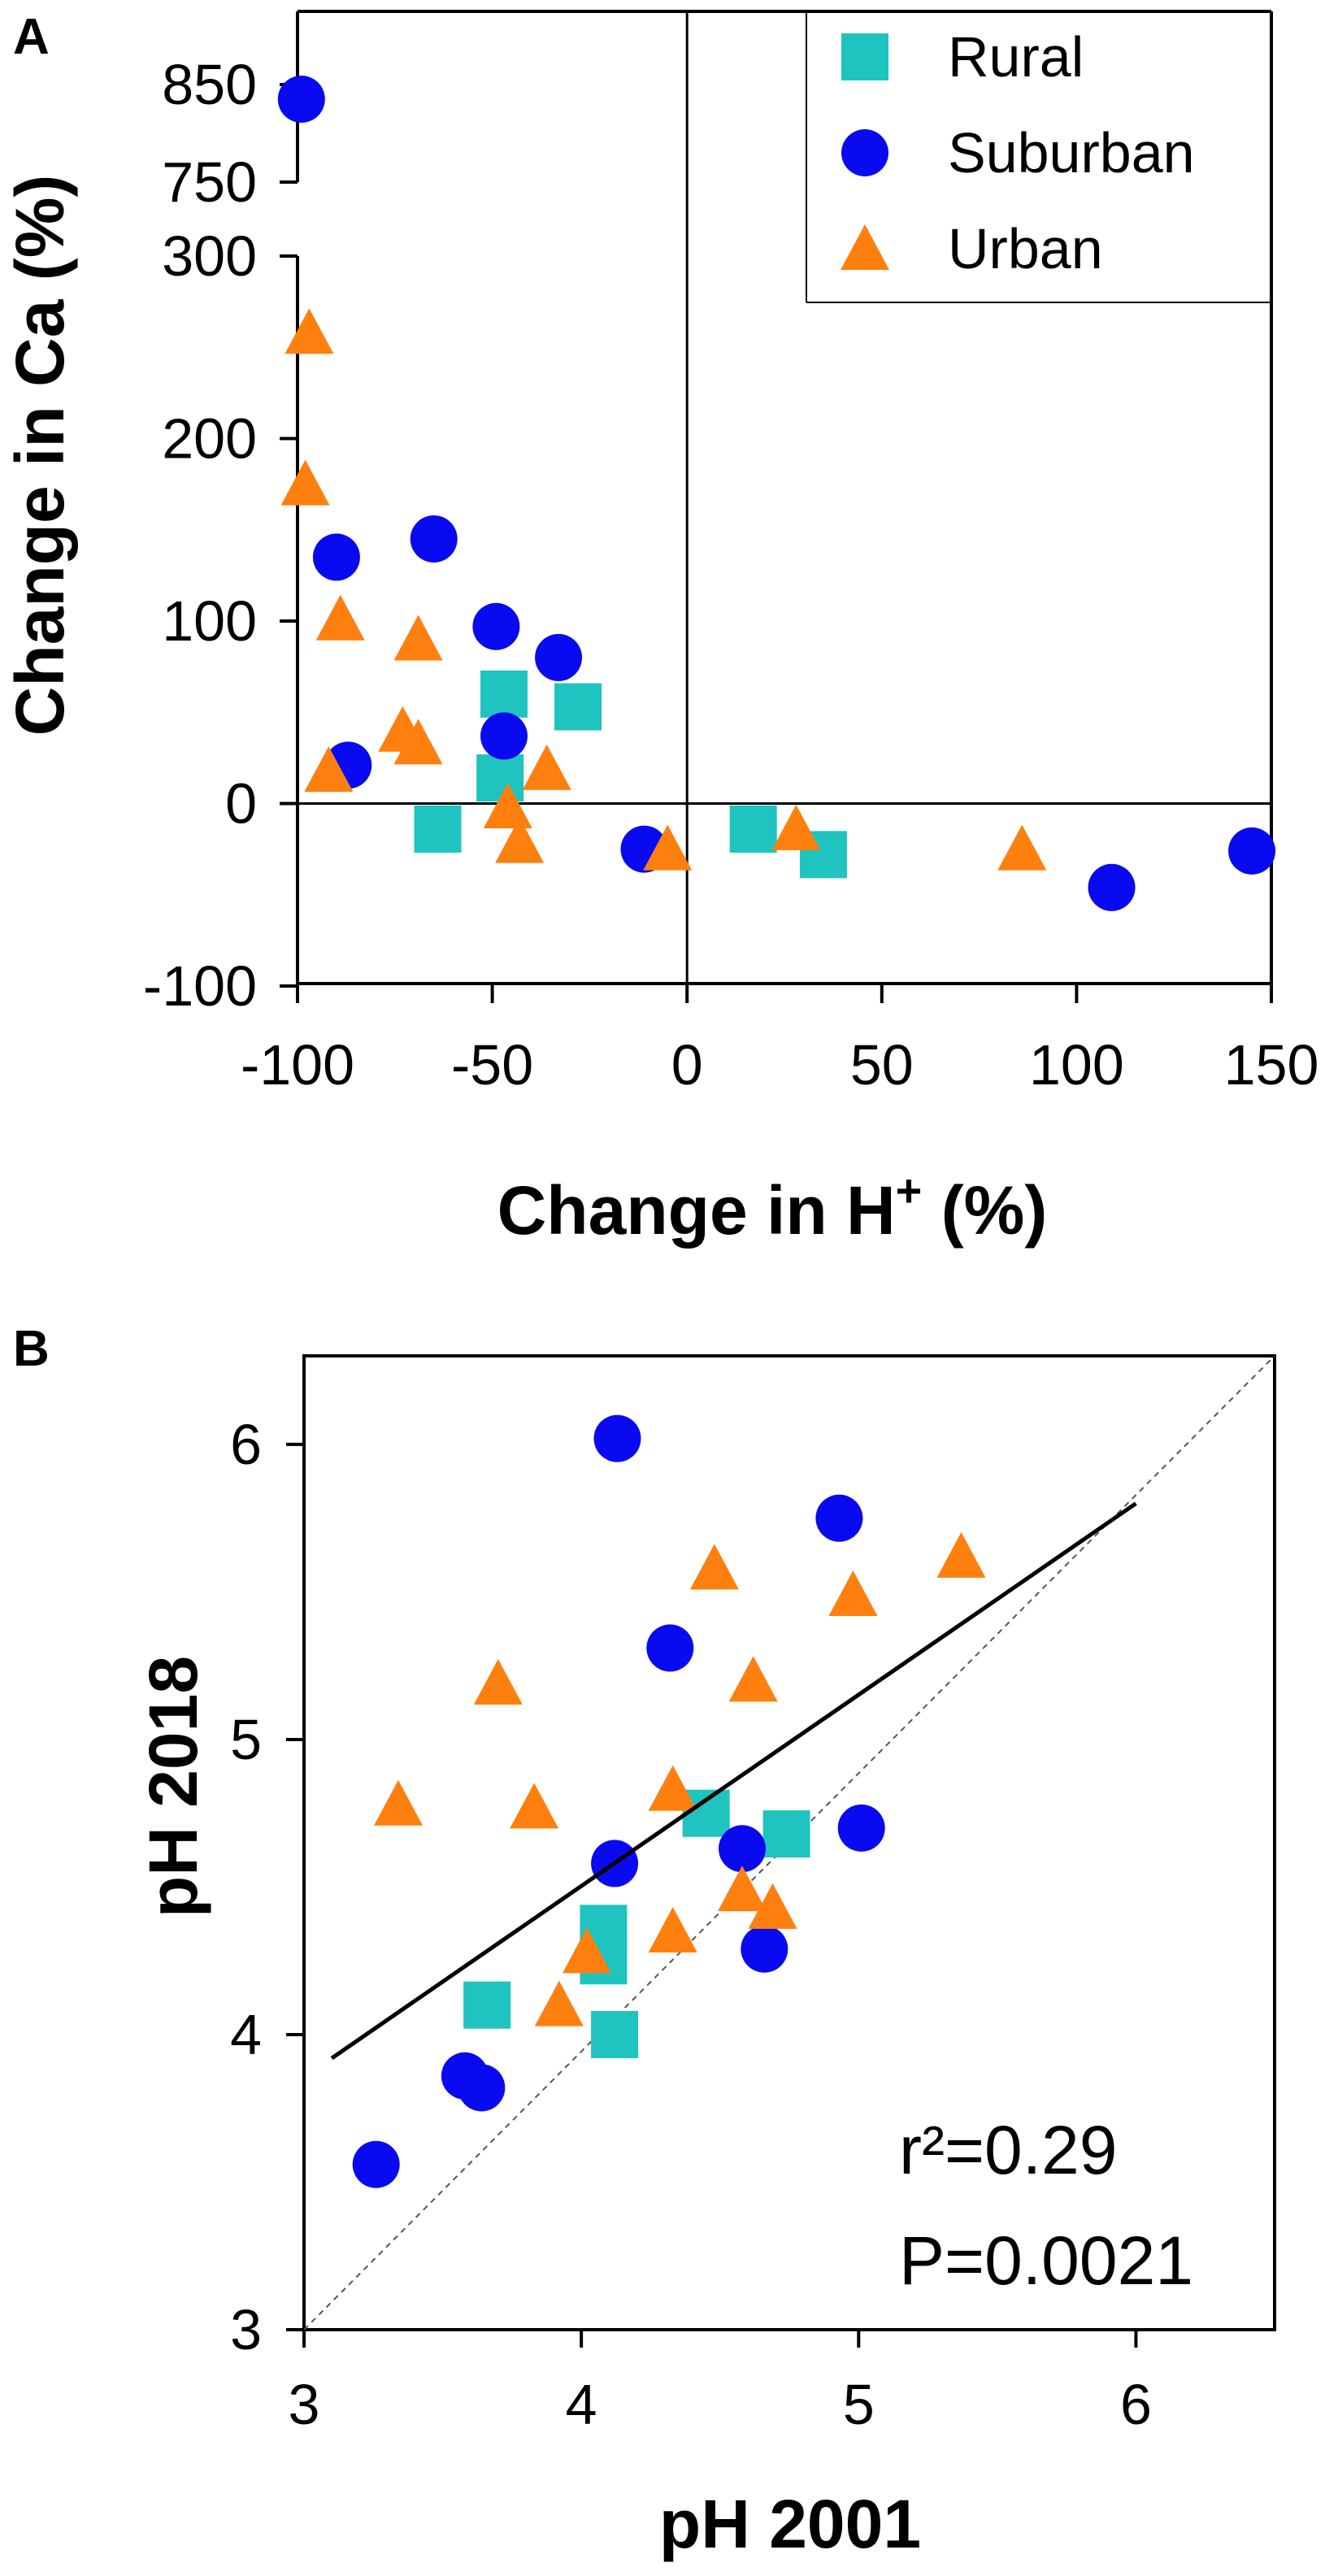  Describe the element at coordinates (31, 37) in the screenshot. I see `panel-a-letter: A` at that location.